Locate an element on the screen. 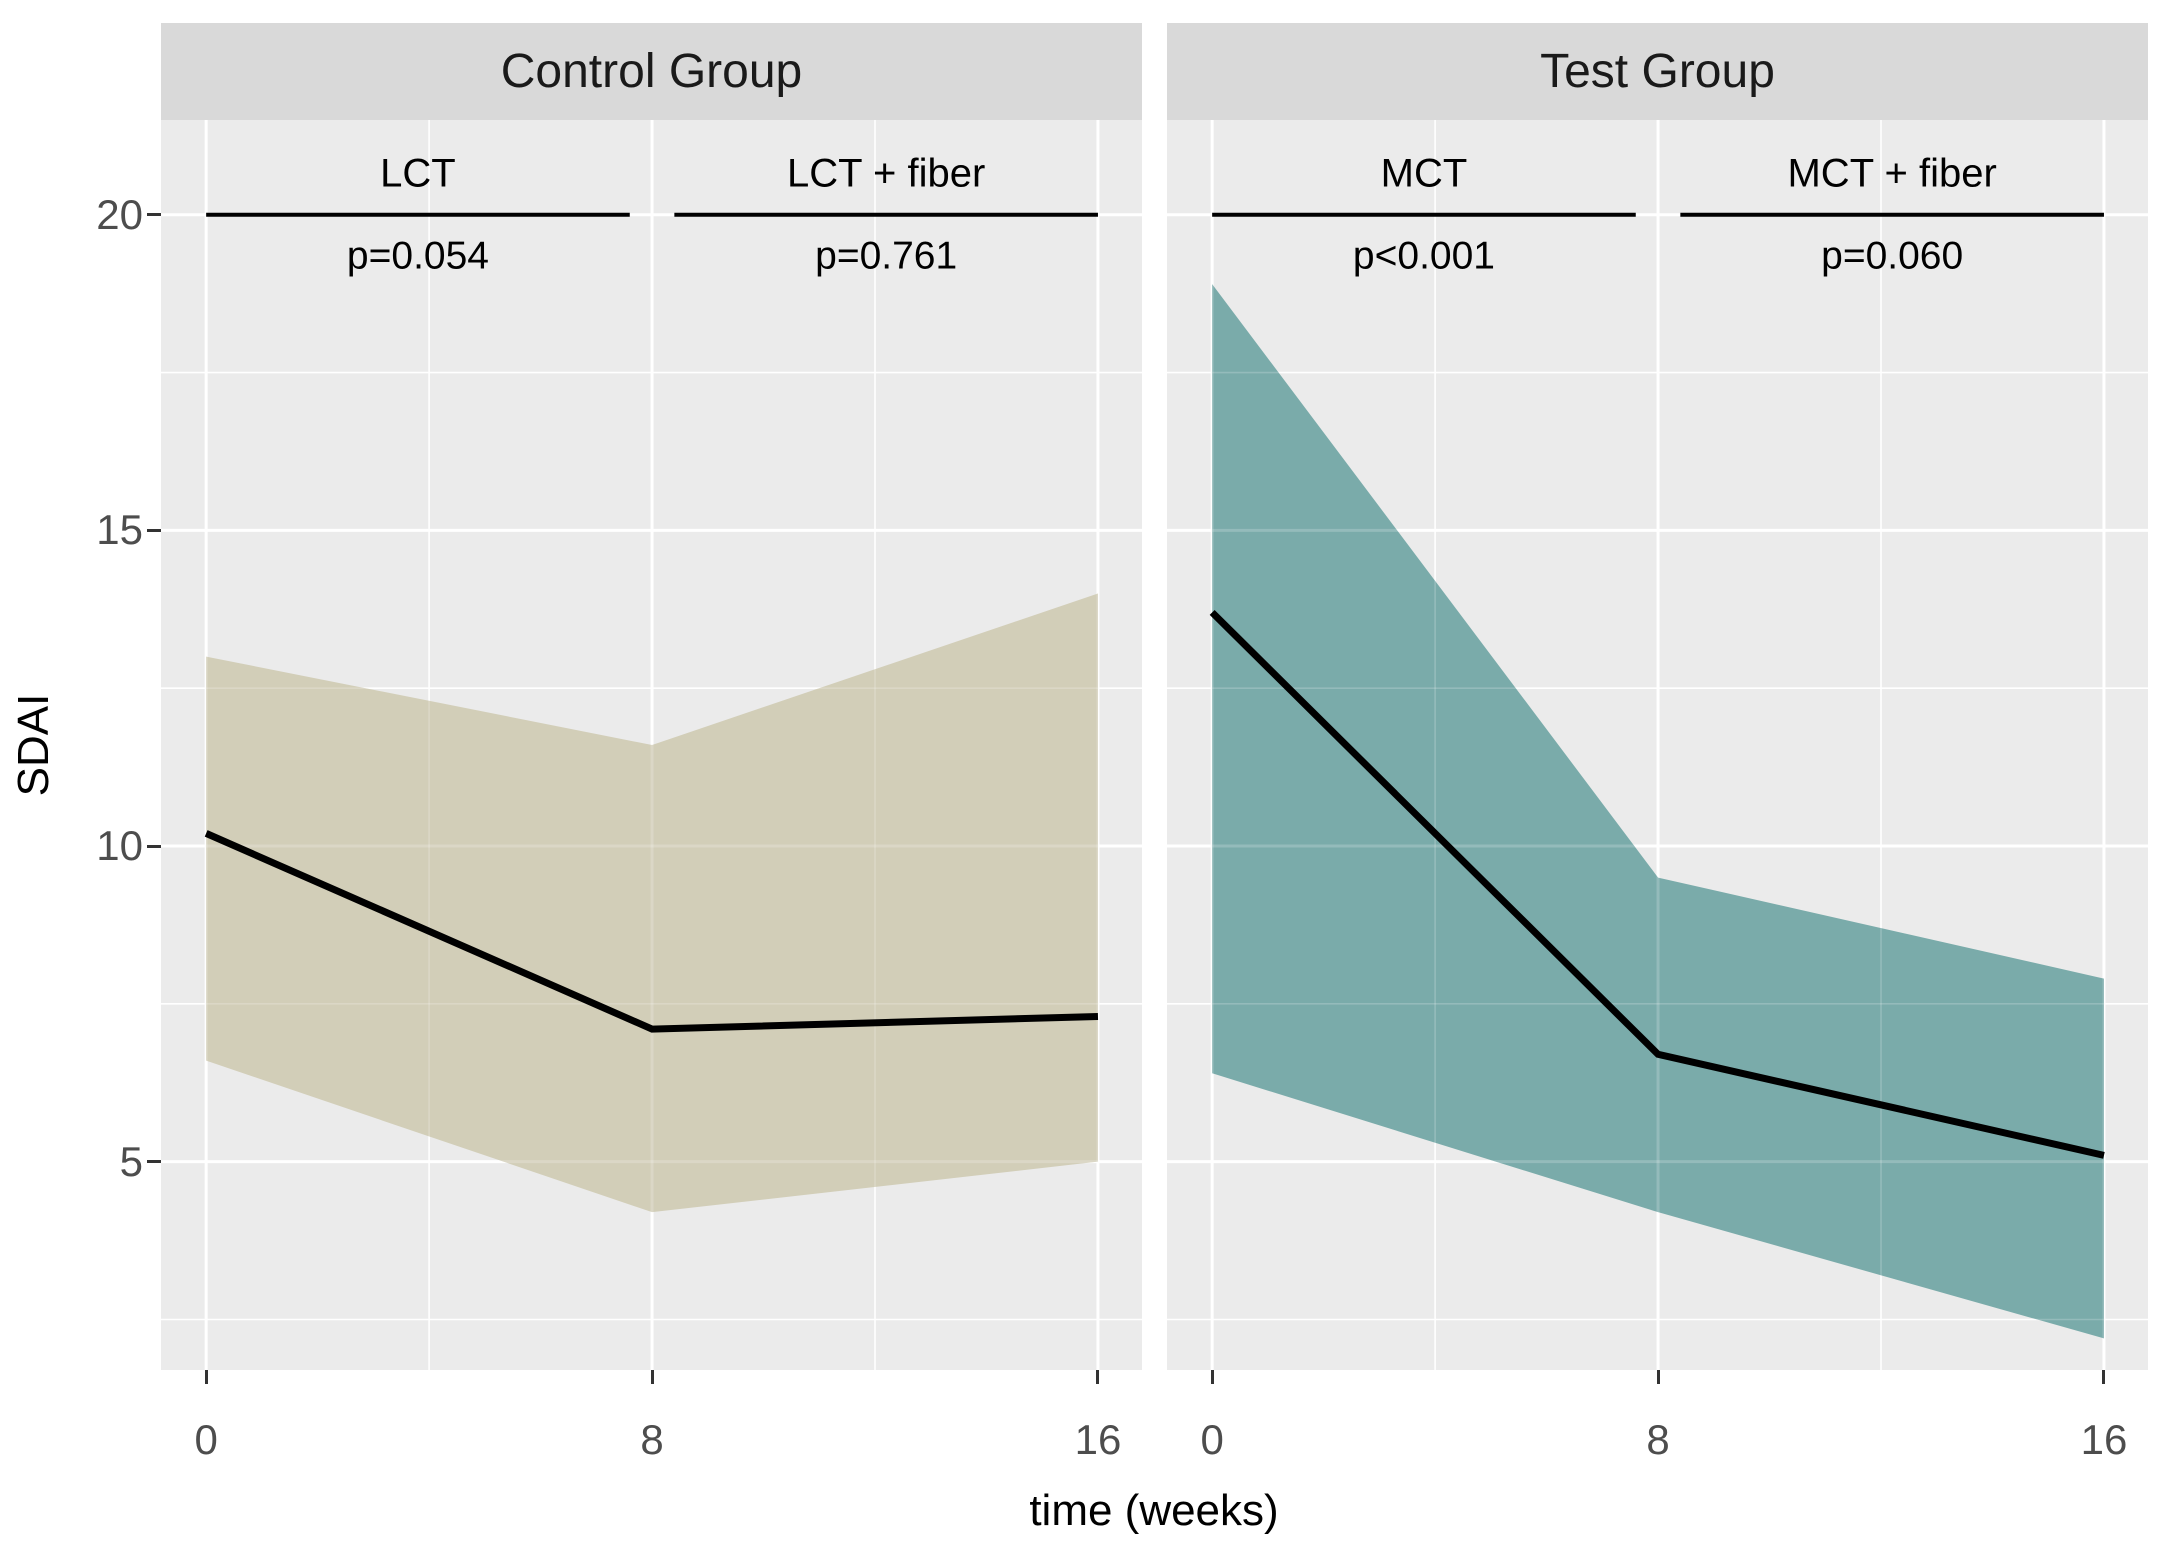 The width and height of the screenshot is (2181, 1558). x-axis-title: time (weeks) is located at coordinates (1154, 1510).